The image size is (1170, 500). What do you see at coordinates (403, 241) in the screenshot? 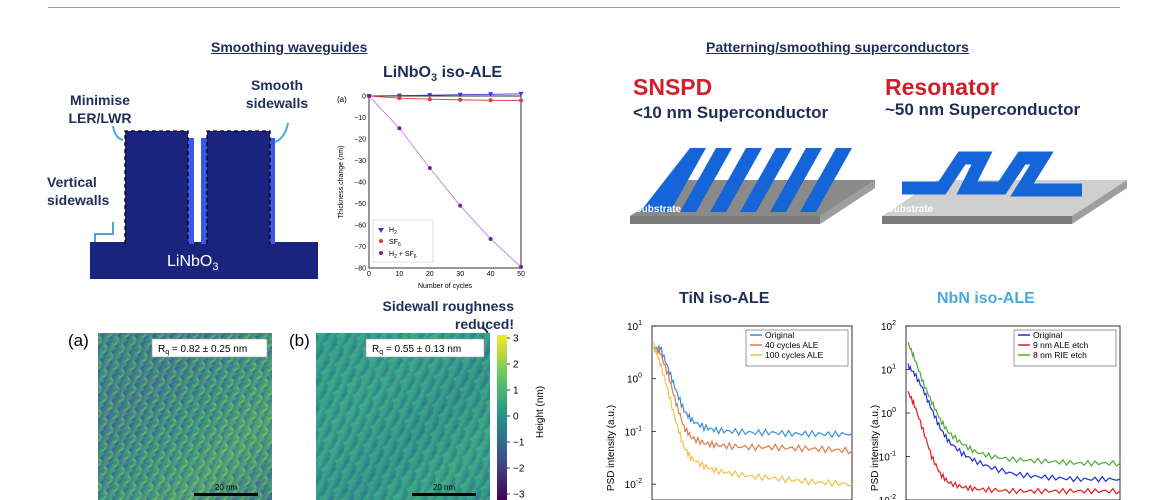
I see `iso-legend: H2 SF6 H2 + SF6` at bounding box center [403, 241].